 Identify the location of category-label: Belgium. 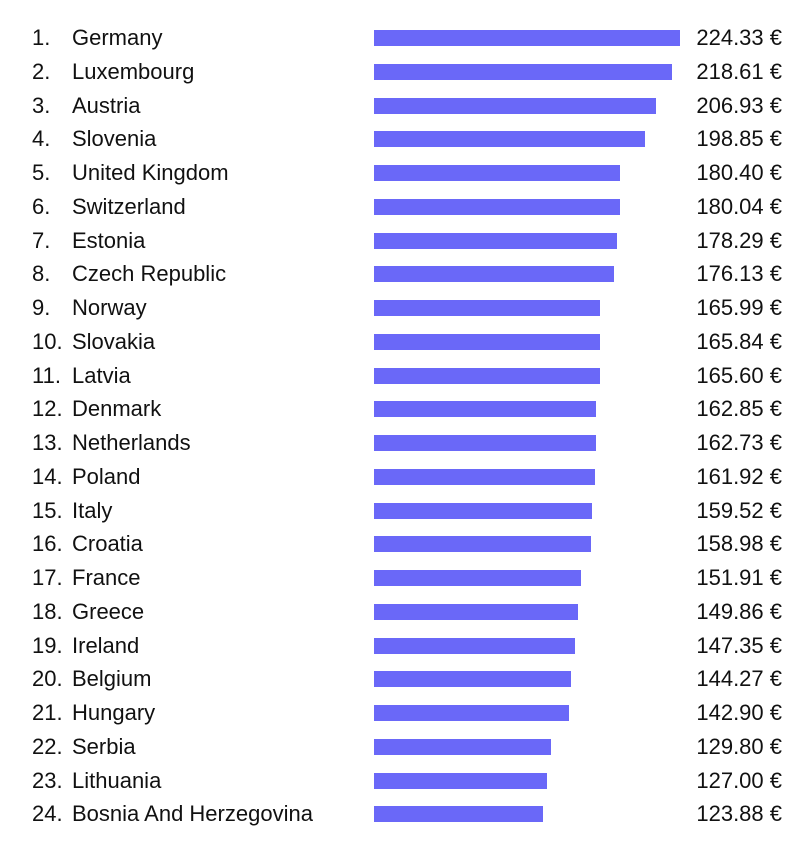
(112, 679).